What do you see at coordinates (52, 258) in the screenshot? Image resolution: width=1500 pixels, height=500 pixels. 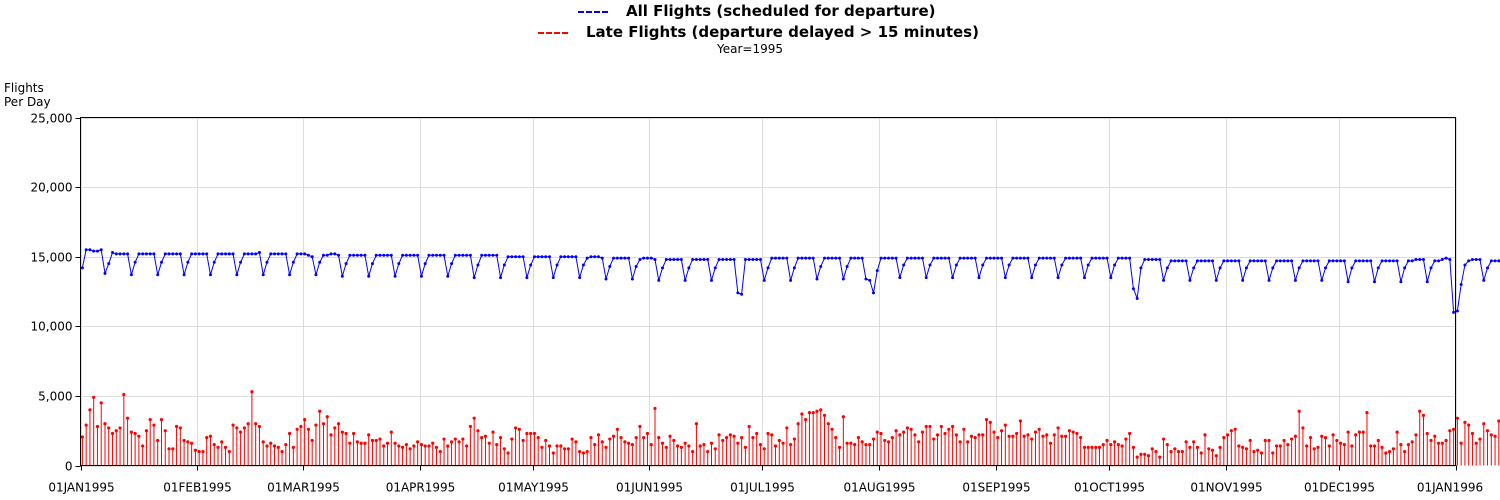 I see `y-tick-label: 15,000` at bounding box center [52, 258].